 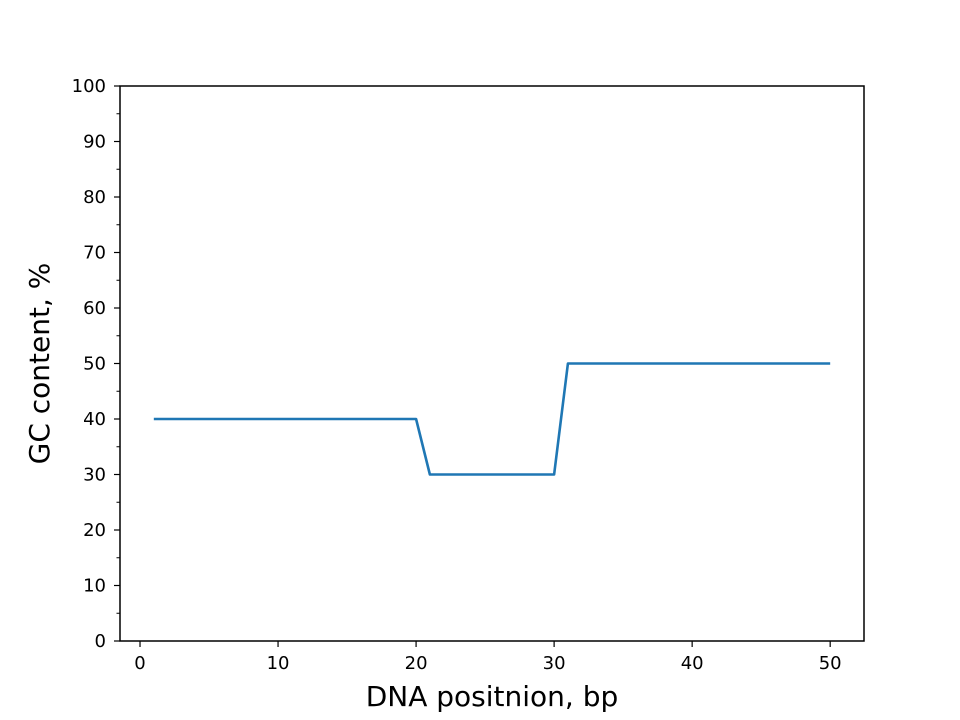 I want to click on series-layer, so click(x=492, y=419).